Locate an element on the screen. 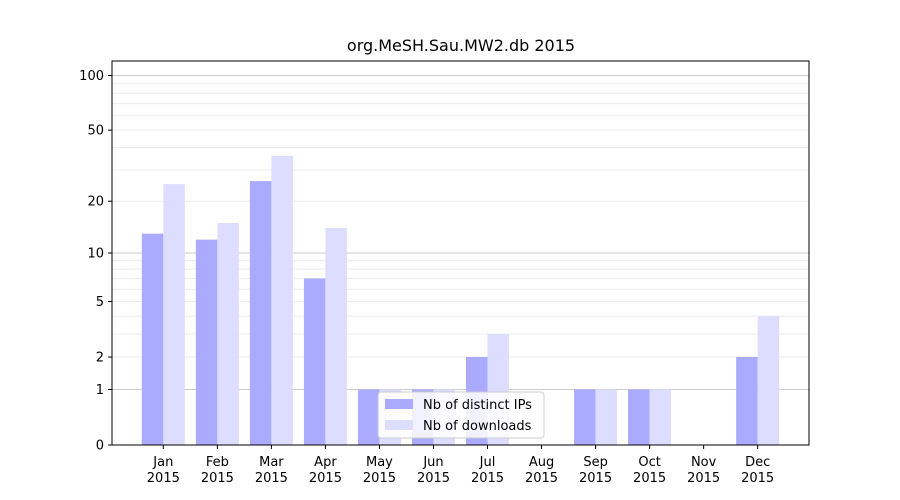 The height and width of the screenshot is (500, 900). x-tick-label: Dec 2015 is located at coordinates (757, 470).